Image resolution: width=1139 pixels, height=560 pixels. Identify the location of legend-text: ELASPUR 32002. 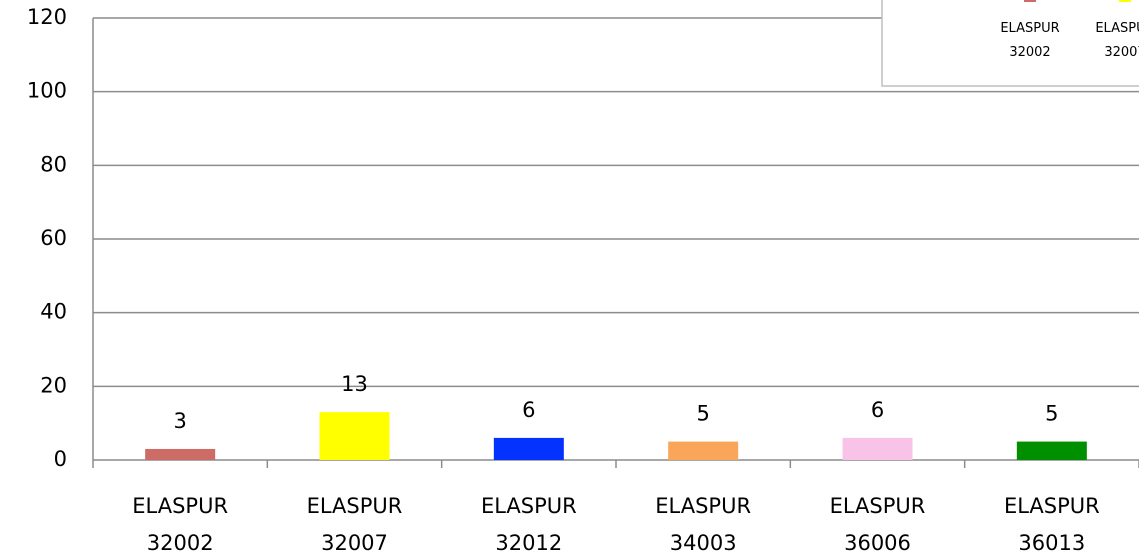
(1029, 40).